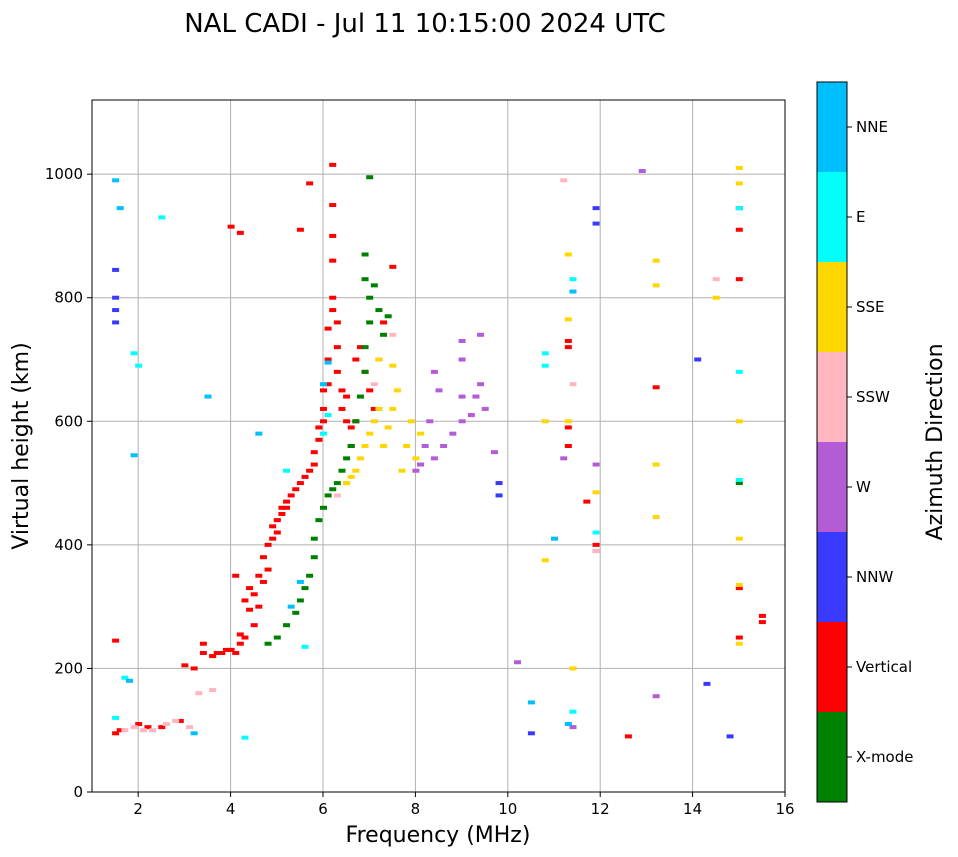  What do you see at coordinates (323, 809) in the screenshot?
I see `x-tick-label: 6` at bounding box center [323, 809].